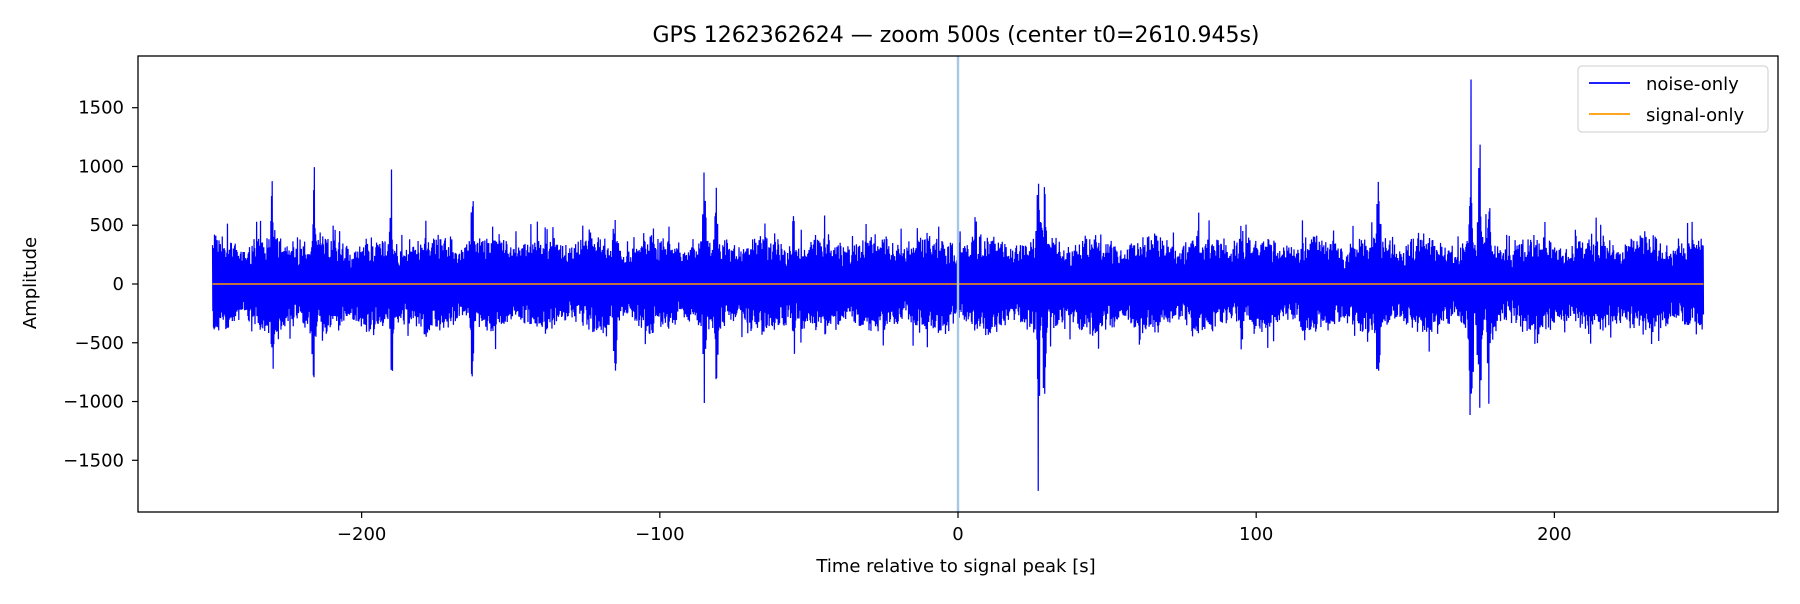 This screenshot has width=1800, height=604. I want to click on legend-label-noise-only: noise-only, so click(1692, 84).